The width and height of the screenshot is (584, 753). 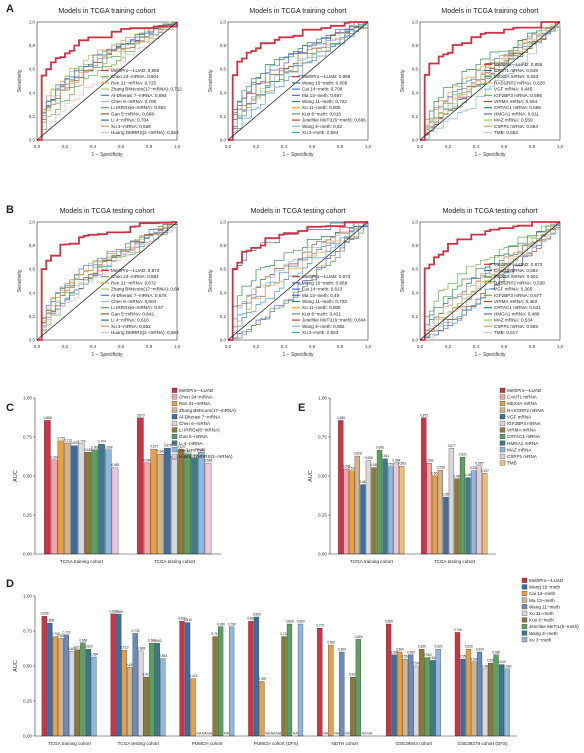 What do you see at coordinates (232, 624) in the screenshot?
I see `bar-value-label: 0,780` at bounding box center [232, 624].